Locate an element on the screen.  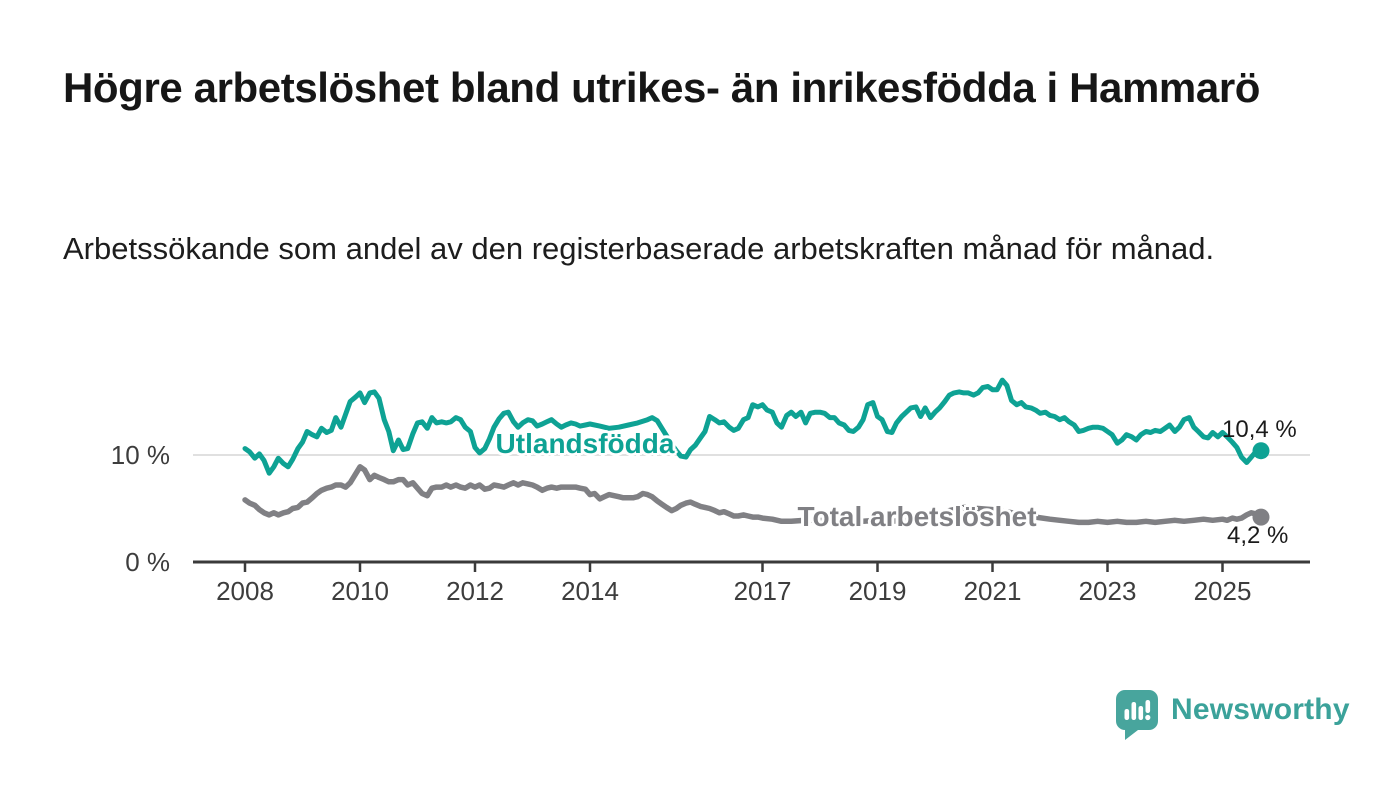
x-tick-label-2019: 2019 is located at coordinates (878, 591).